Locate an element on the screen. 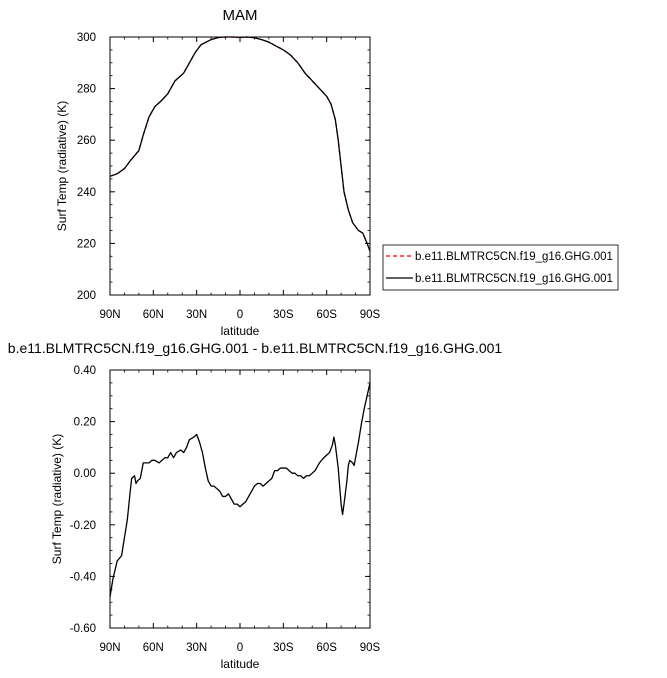 This screenshot has height=678, width=667. top-y-axis-label: Surf Temp (radiative) (K) is located at coordinates (62, 166).